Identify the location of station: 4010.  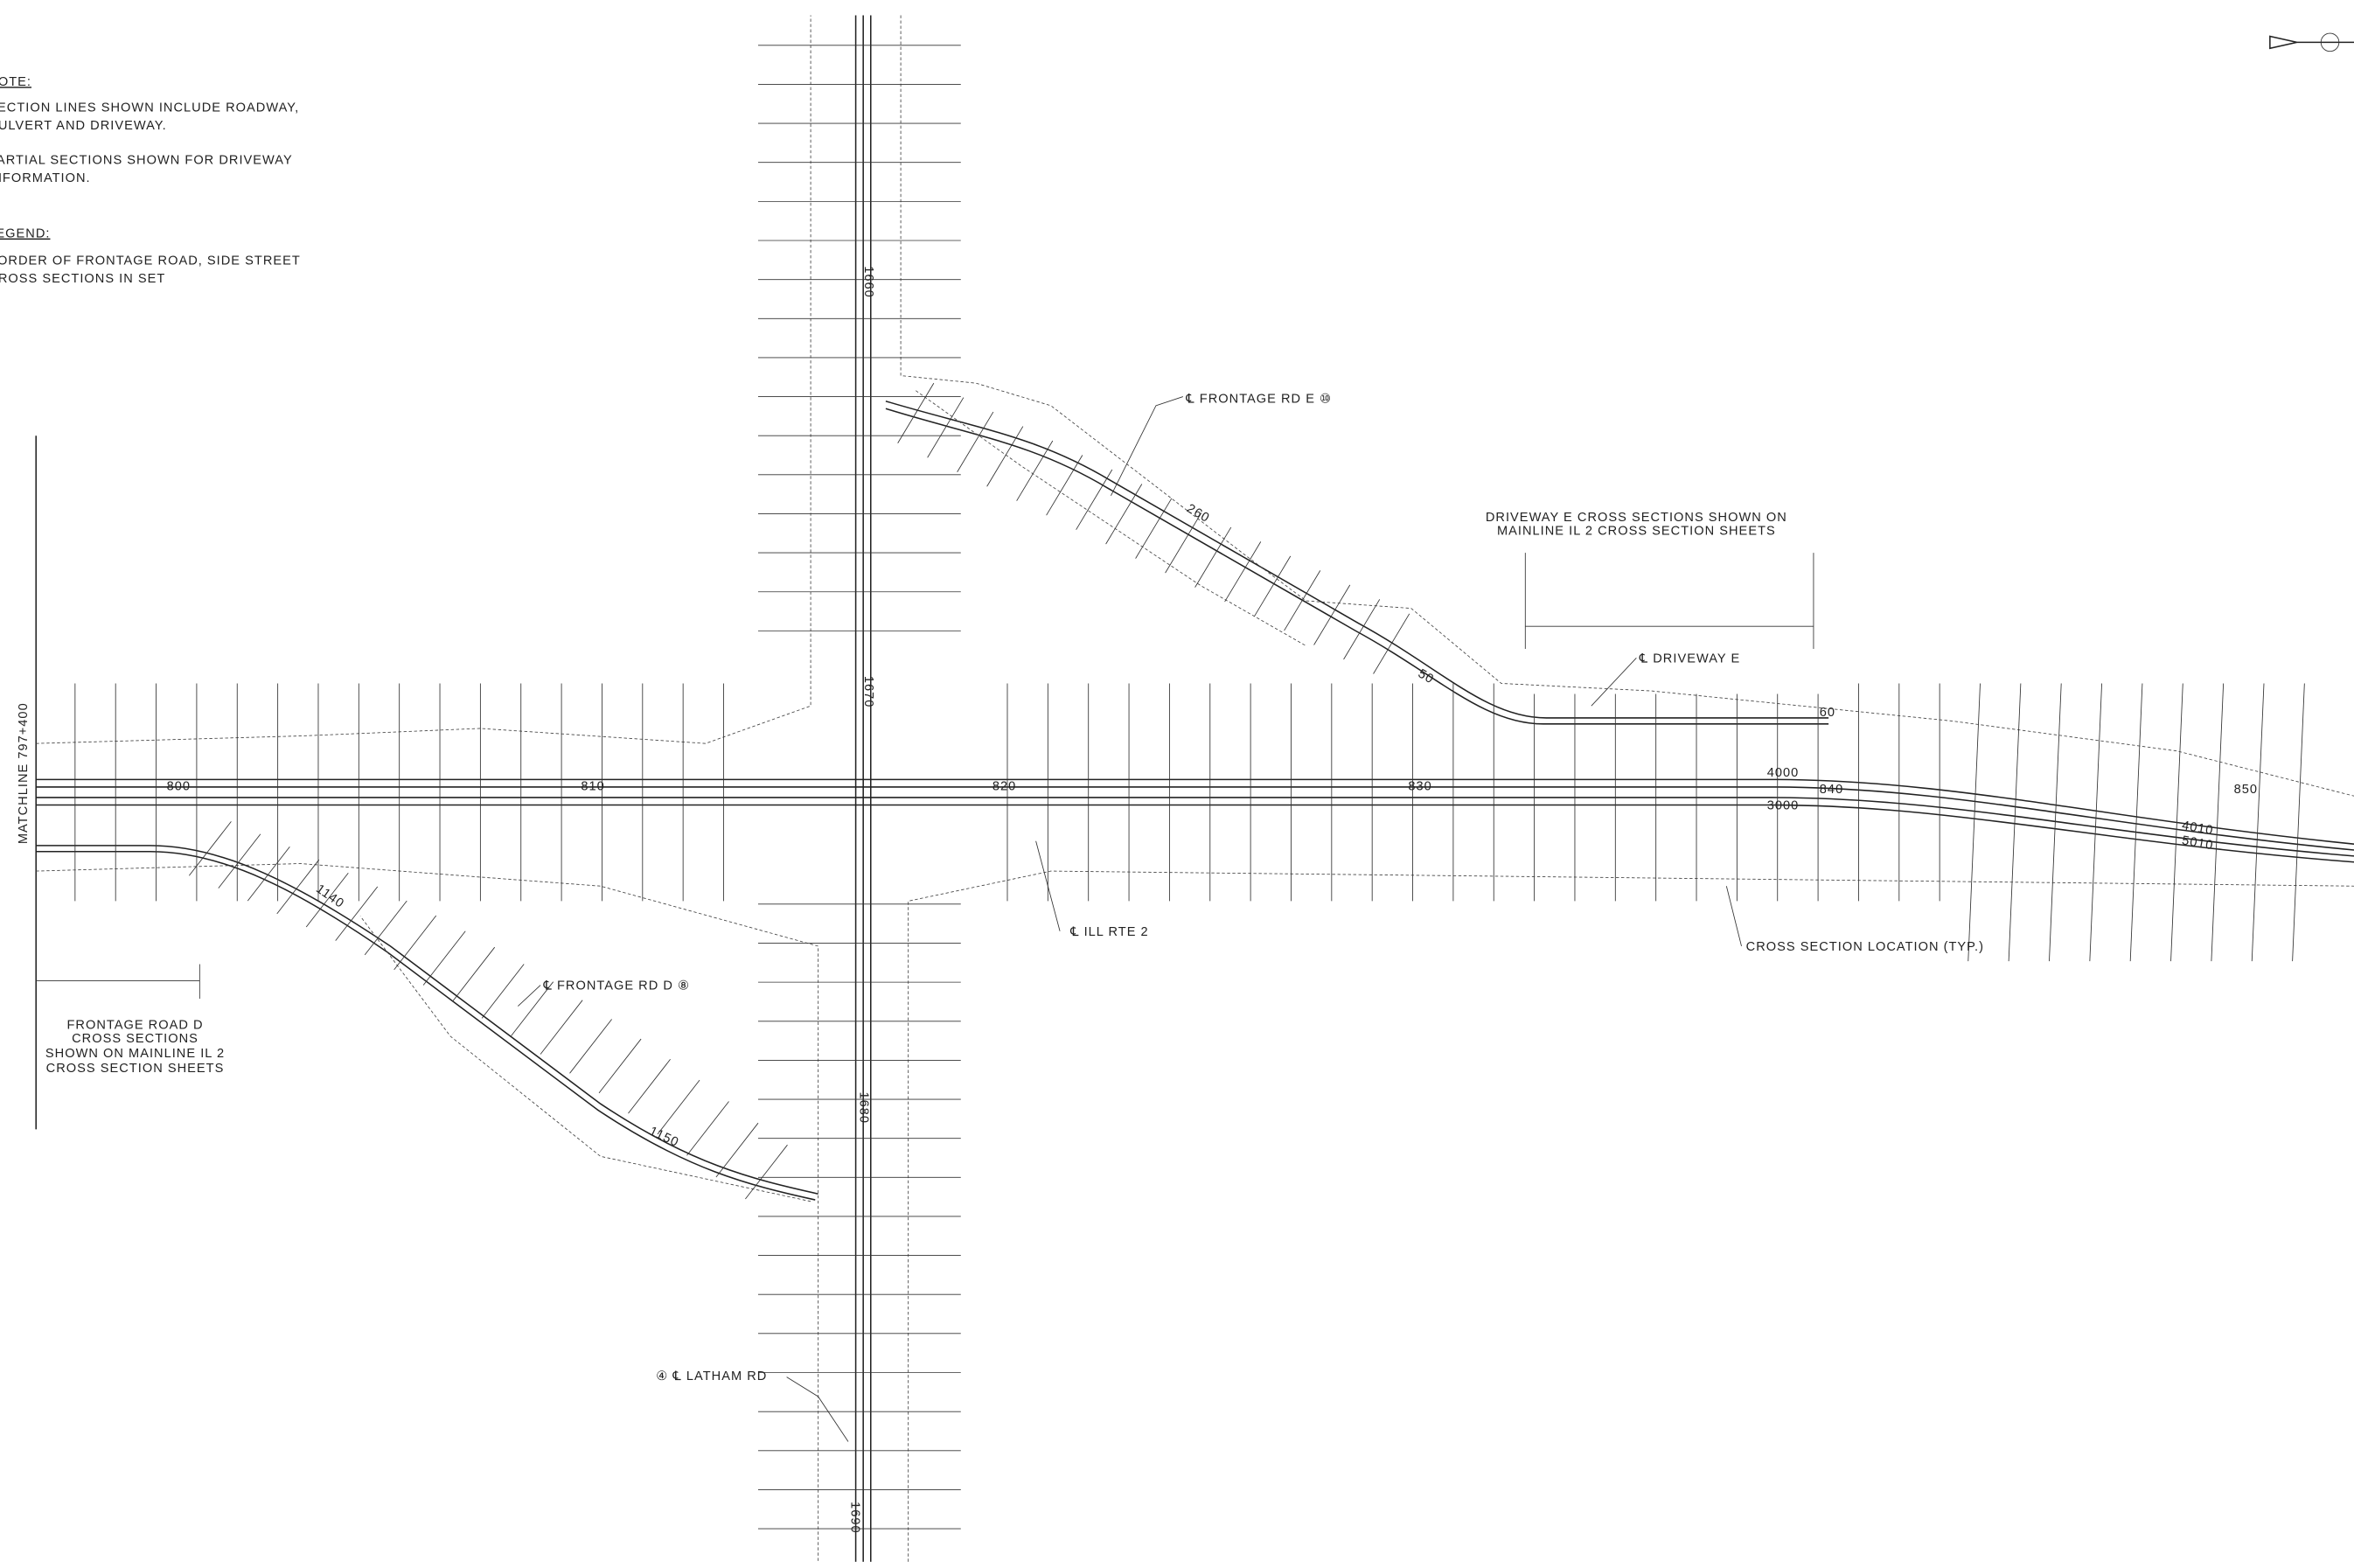
(2198, 828).